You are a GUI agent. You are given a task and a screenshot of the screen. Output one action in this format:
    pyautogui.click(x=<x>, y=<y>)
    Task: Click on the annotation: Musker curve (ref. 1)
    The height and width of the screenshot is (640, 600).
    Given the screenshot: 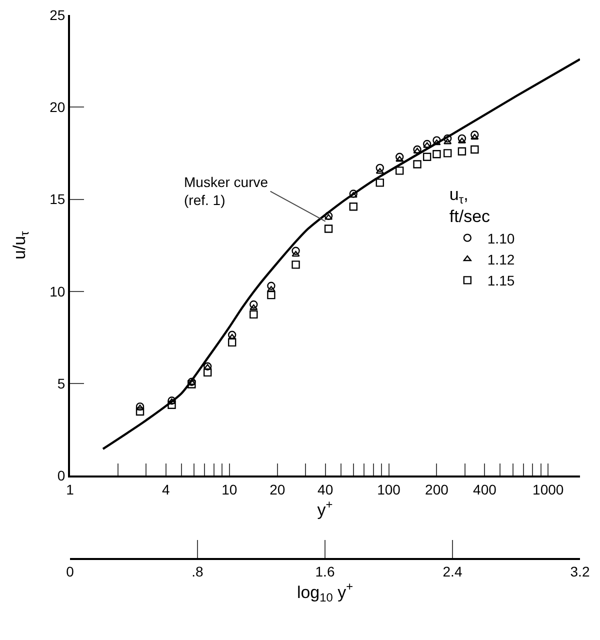 What is the action you would take?
    pyautogui.click(x=226, y=191)
    